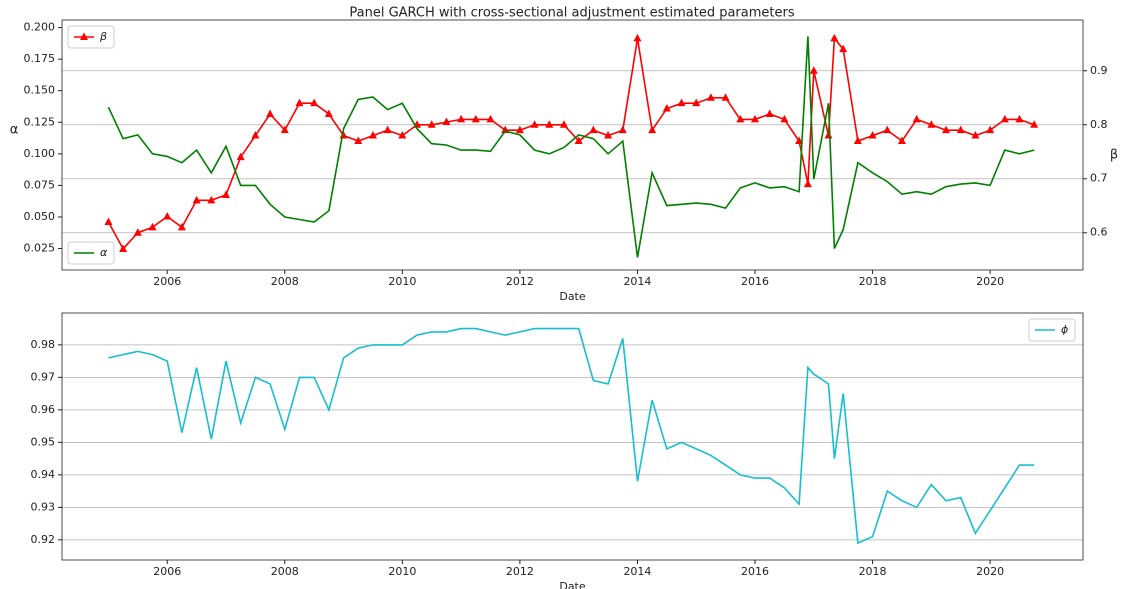 The width and height of the screenshot is (1121, 589). What do you see at coordinates (43, 506) in the screenshot?
I see `y-tick-label: 0.93` at bounding box center [43, 506].